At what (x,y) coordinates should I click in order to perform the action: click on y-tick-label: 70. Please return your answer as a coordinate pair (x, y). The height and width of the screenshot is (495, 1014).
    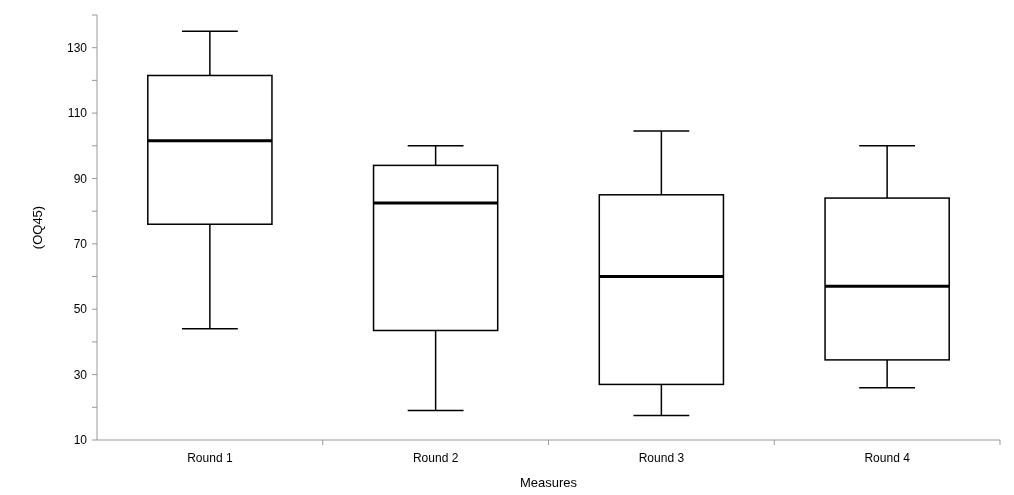
    Looking at the image, I should click on (80, 244).